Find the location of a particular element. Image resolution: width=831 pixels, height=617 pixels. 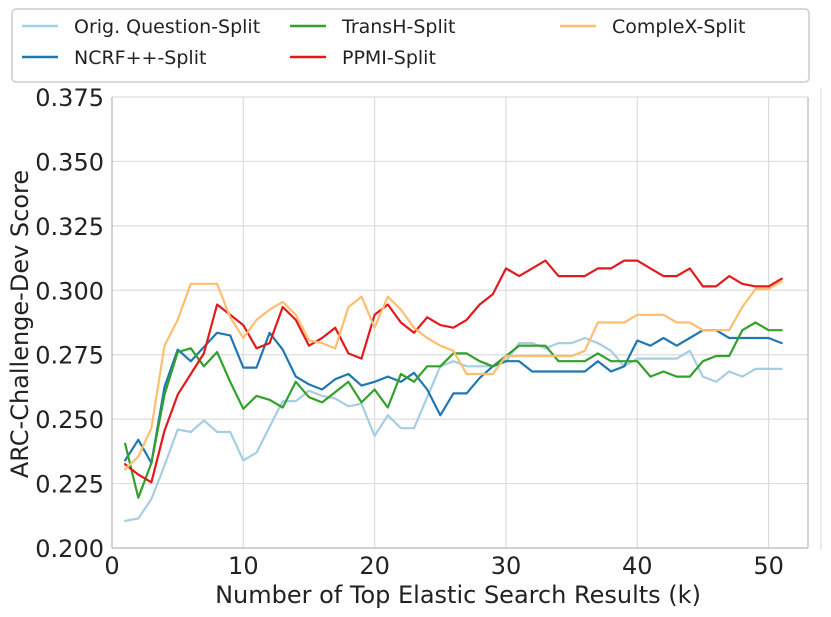

y-tick-label: 0.275 is located at coordinates (69, 356).